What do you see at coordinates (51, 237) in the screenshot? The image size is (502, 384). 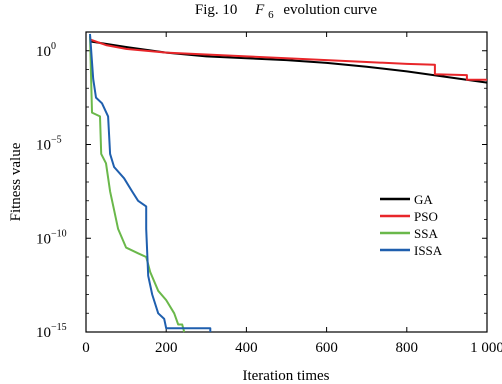 I see `y-tick-label: 10⁻¹⁰` at bounding box center [51, 237].